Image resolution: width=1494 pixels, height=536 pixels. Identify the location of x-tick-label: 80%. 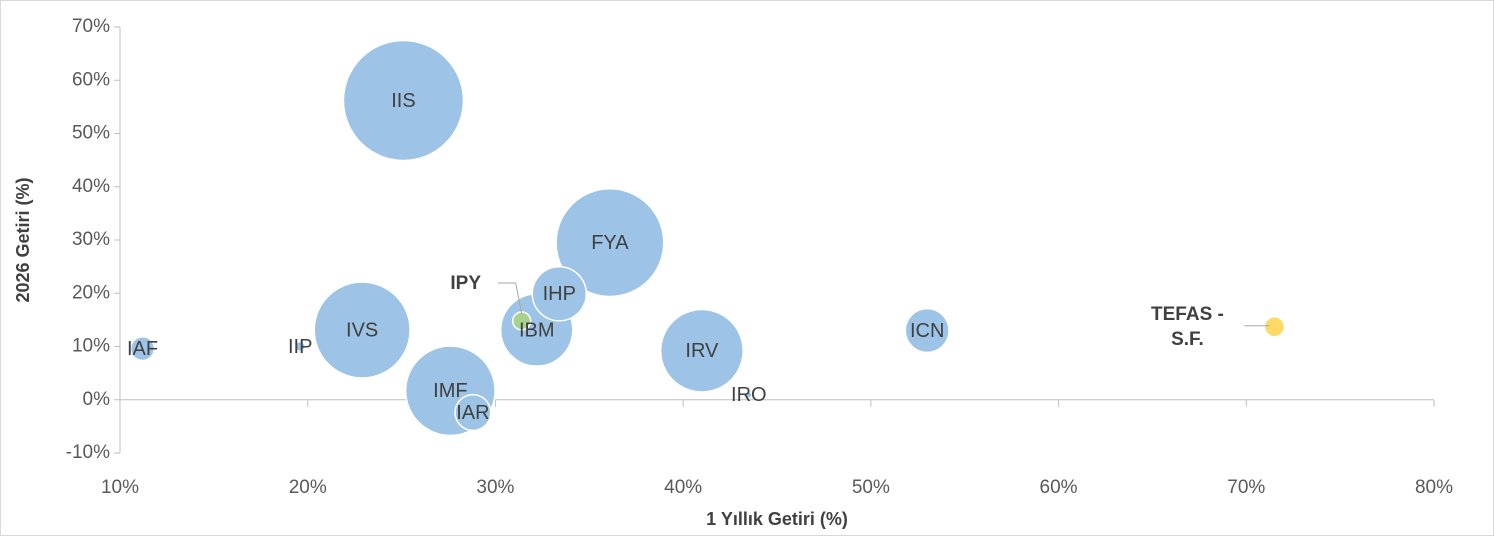
(1434, 487).